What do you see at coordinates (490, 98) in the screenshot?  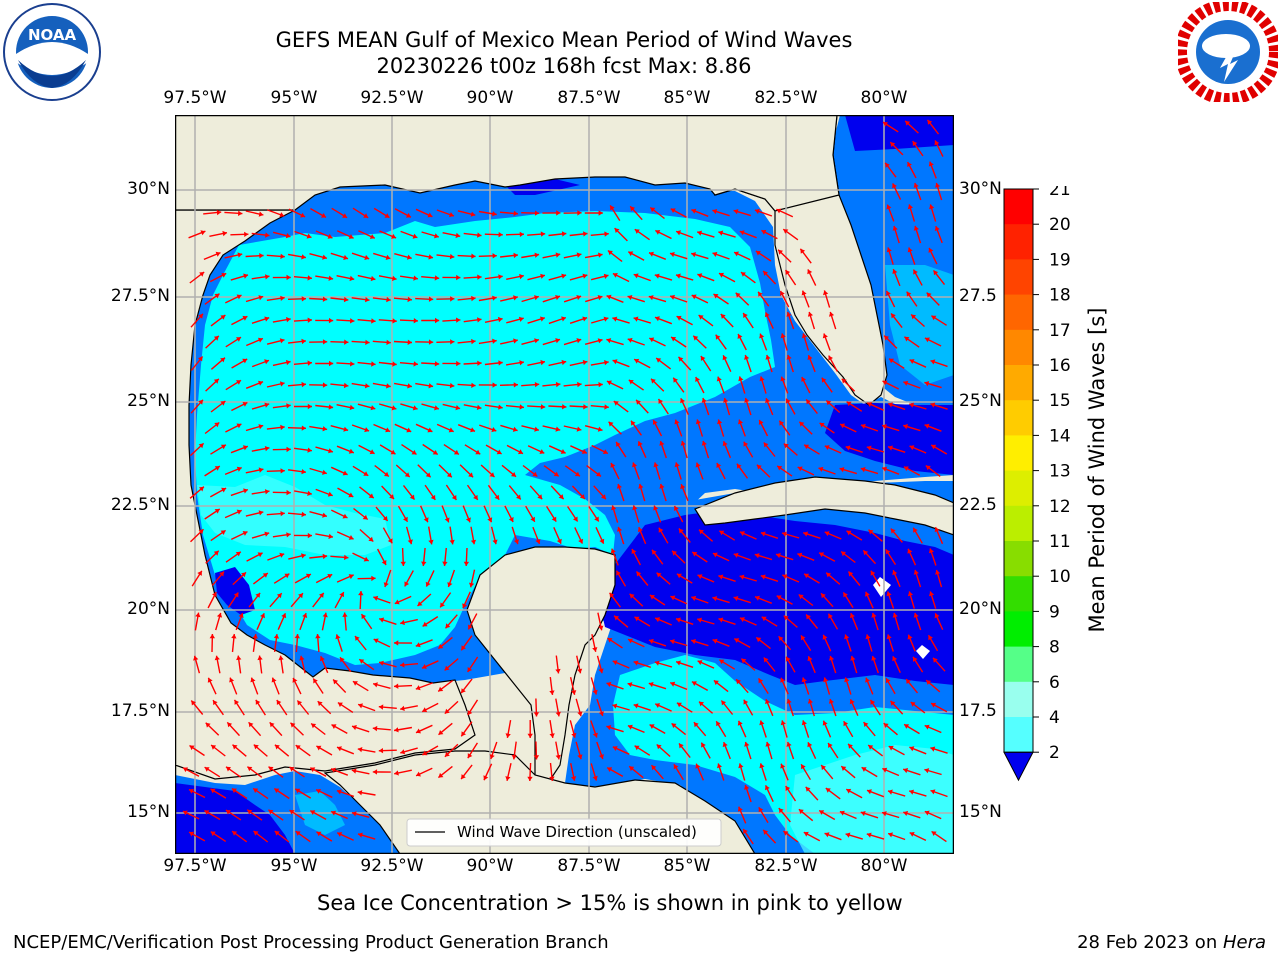 I see `lon-label-top-3: 90°W` at bounding box center [490, 98].